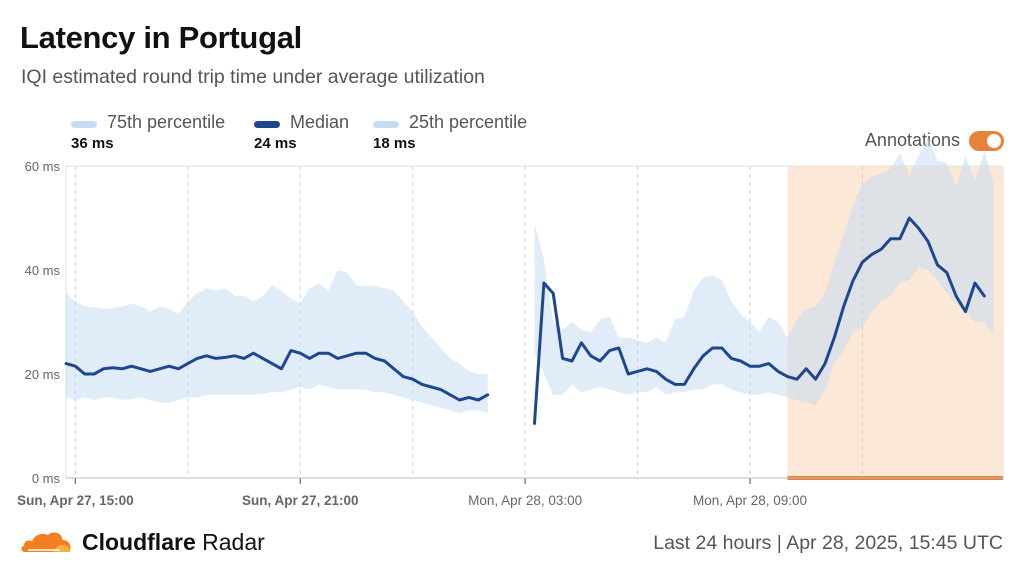 This screenshot has height=576, width=1024. I want to click on x-tick-label-2: Mon, Apr 28, 03:00, so click(525, 500).